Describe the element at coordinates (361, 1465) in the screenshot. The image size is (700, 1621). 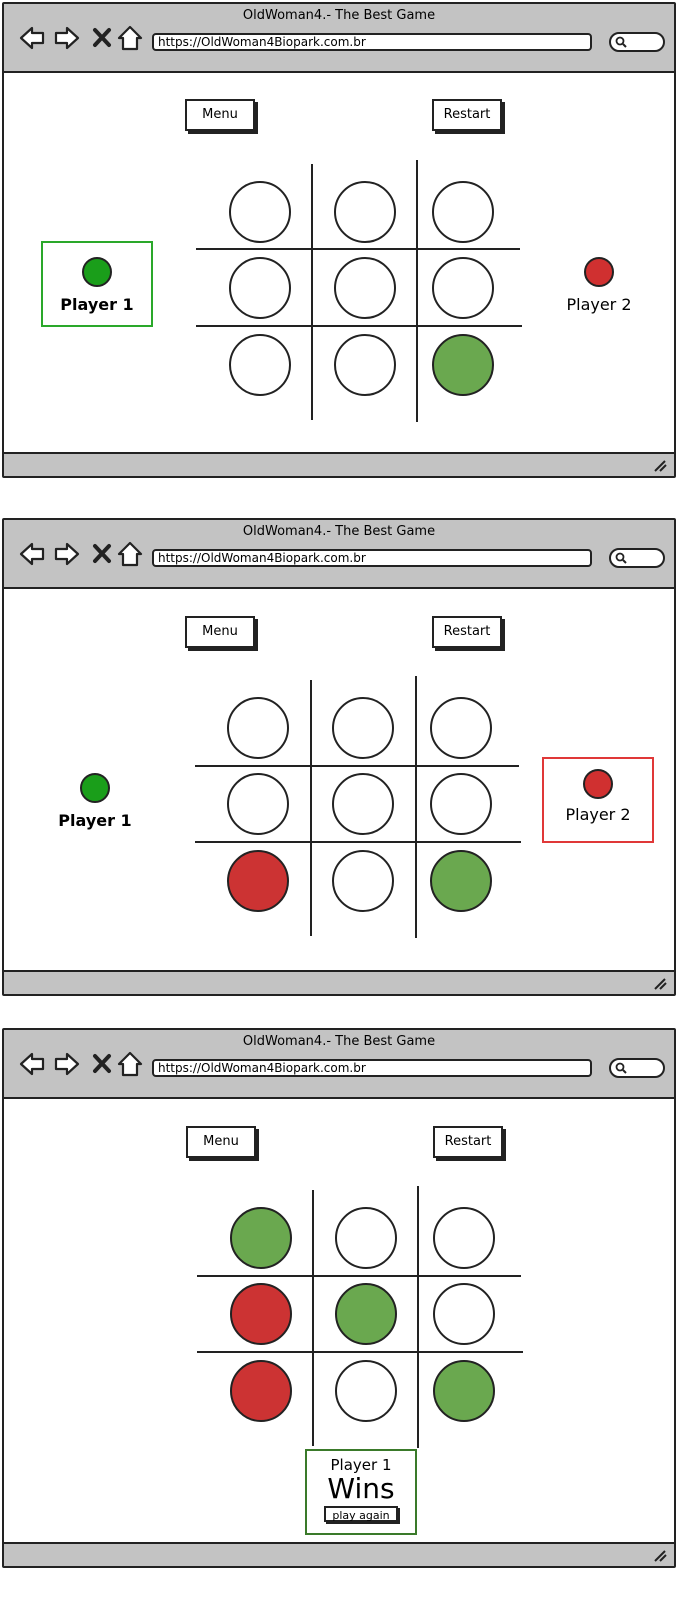
I see `winner-name: Player 1` at that location.